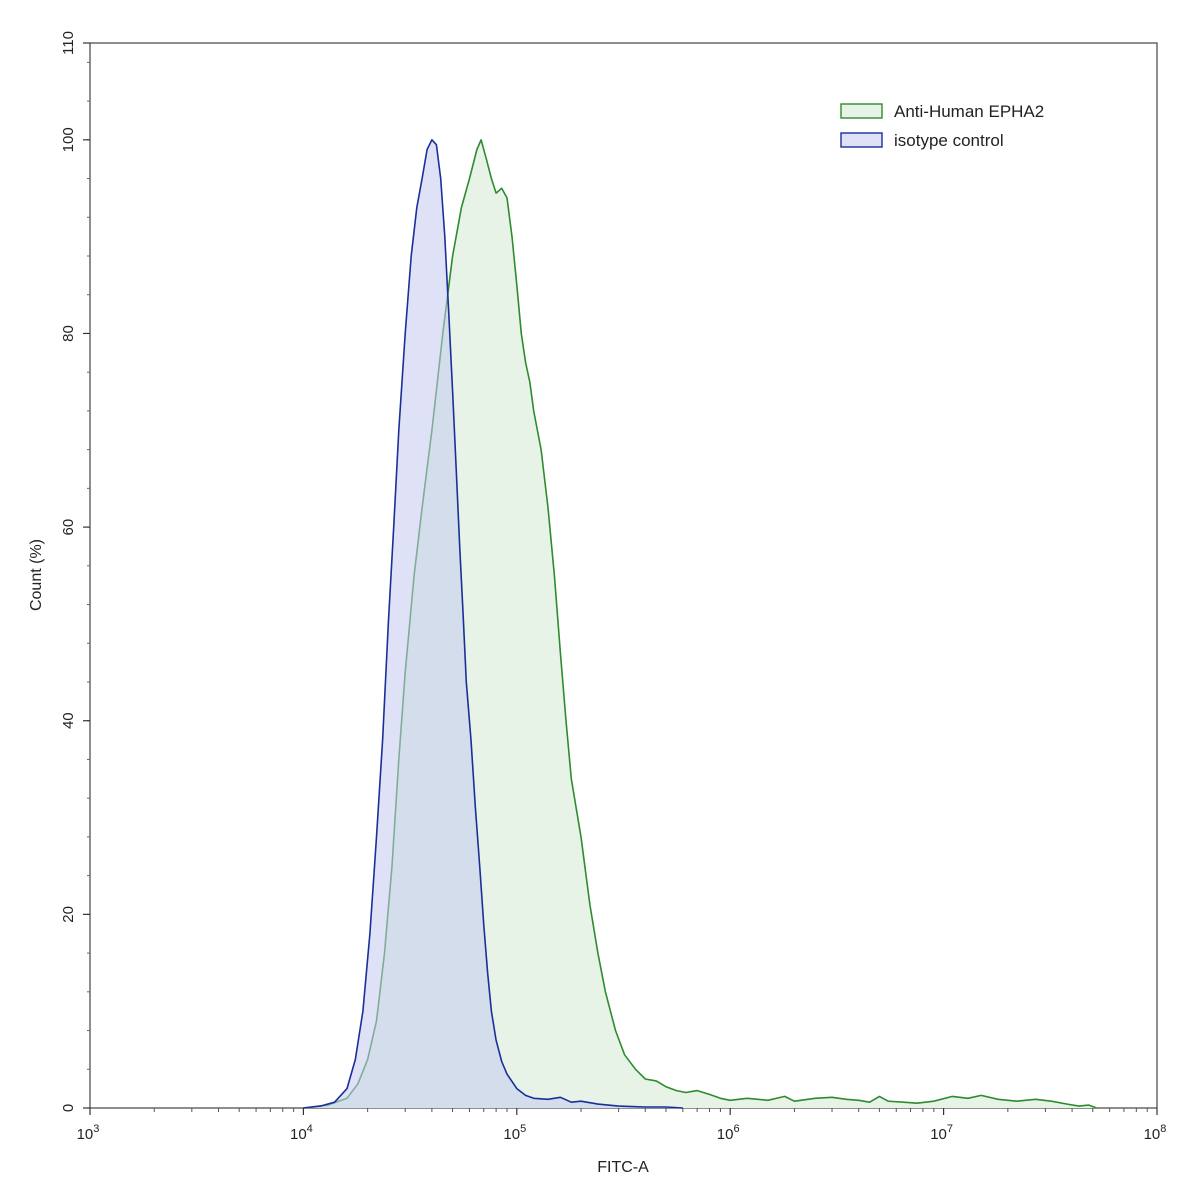 Image resolution: width=1197 pixels, height=1193 pixels. Describe the element at coordinates (36, 575) in the screenshot. I see `y-axis-label: Count (%)` at that location.